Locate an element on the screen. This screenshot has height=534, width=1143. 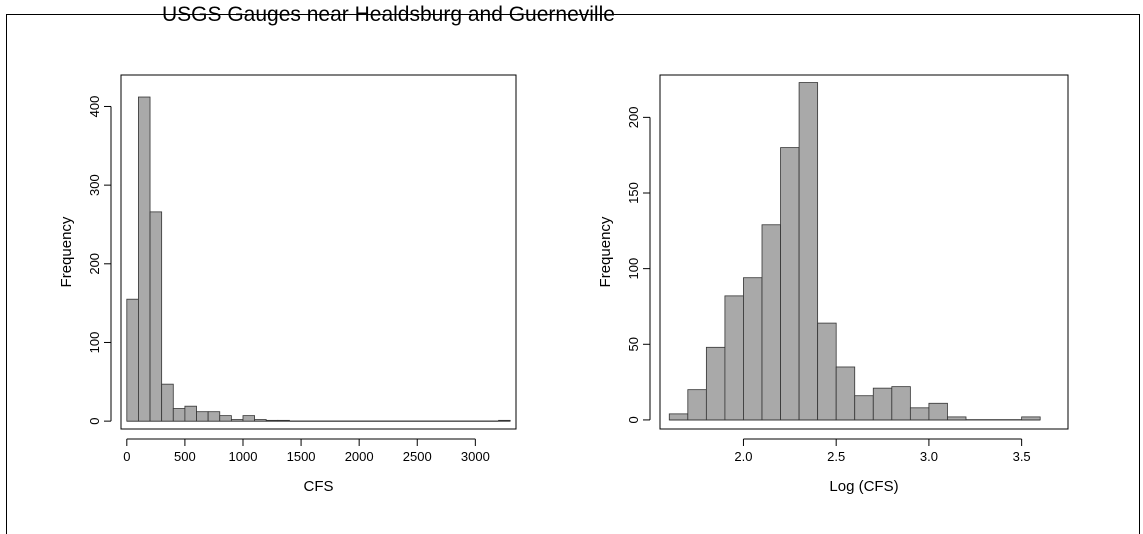
cfs-xtick-label-0: 0 is located at coordinates (126, 456).